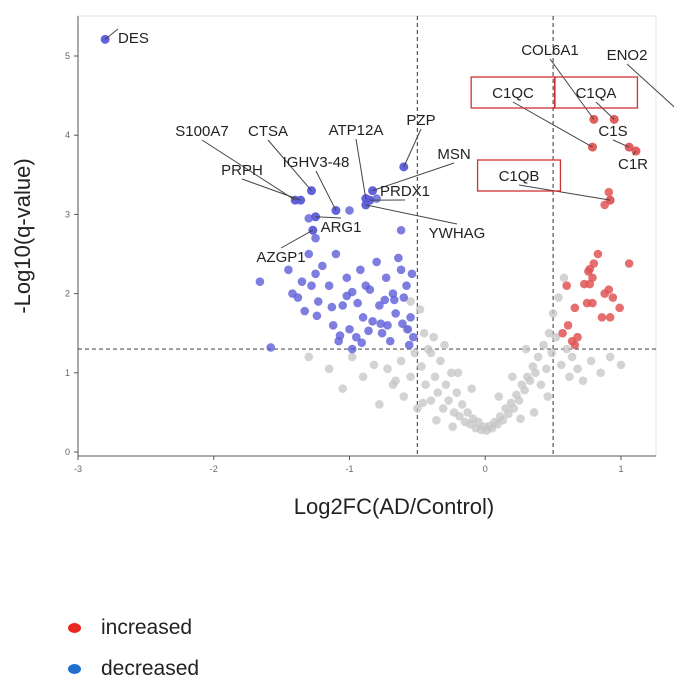 The height and width of the screenshot is (682, 674). What do you see at coordinates (513, 93) in the screenshot?
I see `gene-label: C1QC` at bounding box center [513, 93].